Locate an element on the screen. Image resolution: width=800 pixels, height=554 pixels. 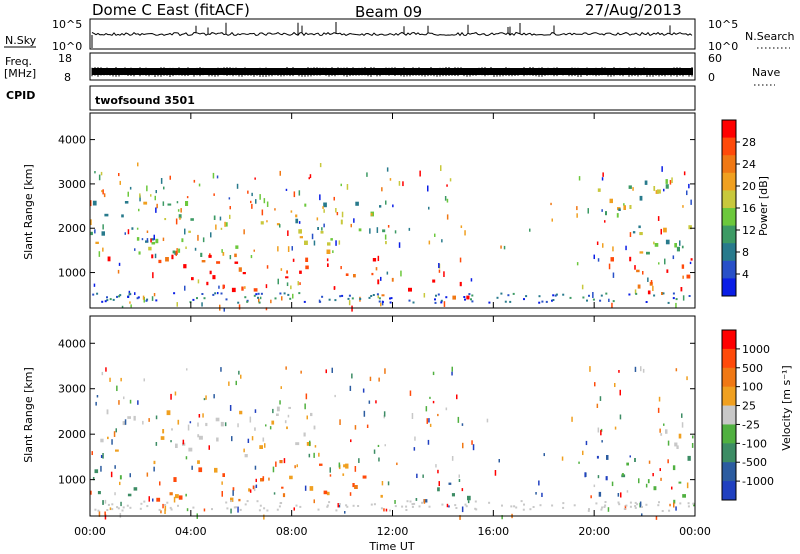
cbar-label-4: -25 is located at coordinates (751, 424).